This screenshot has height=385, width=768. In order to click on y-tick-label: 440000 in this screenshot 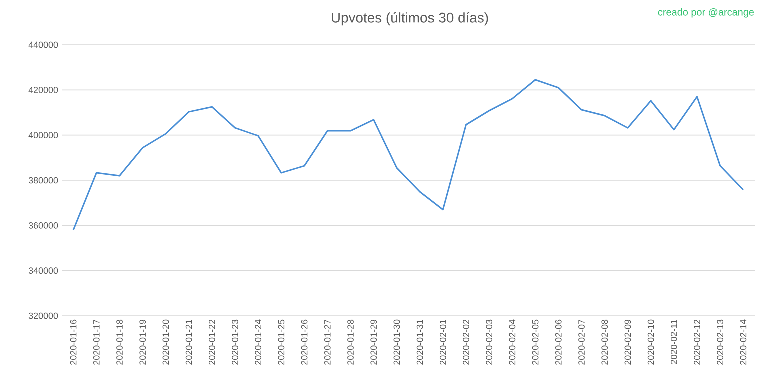, I will do `click(43, 45)`.